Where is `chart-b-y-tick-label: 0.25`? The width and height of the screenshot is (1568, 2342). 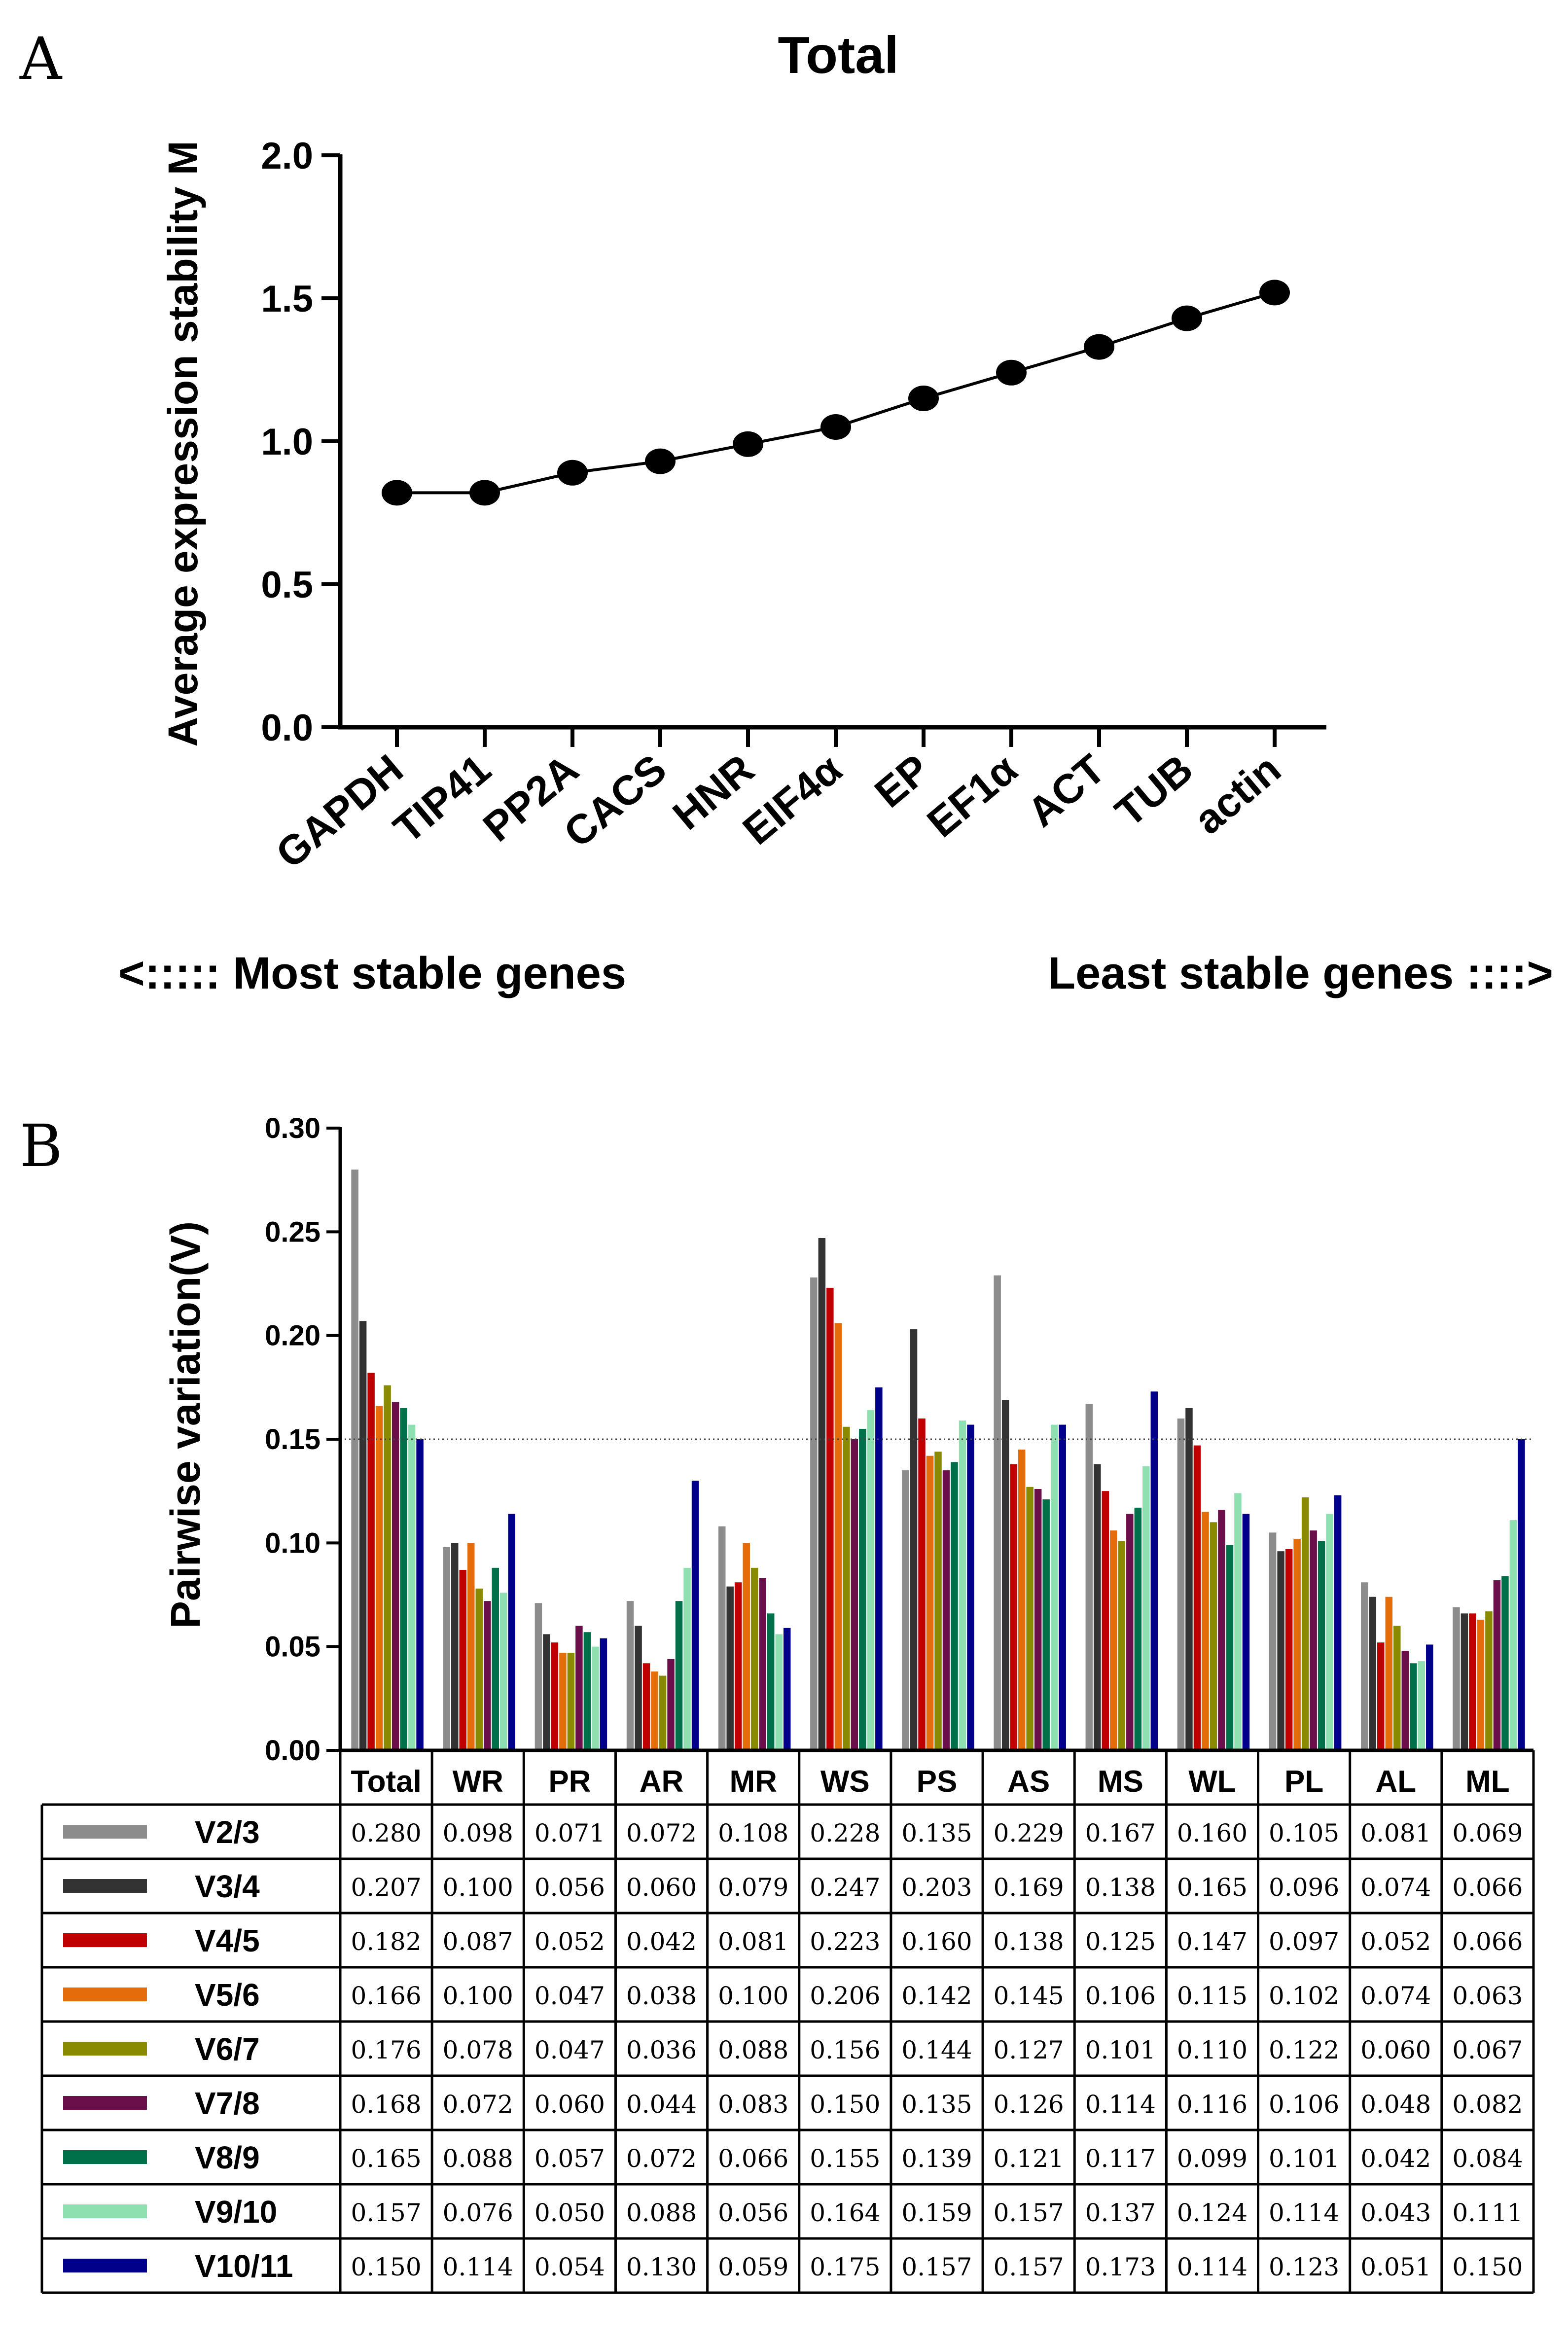 chart-b-y-tick-label: 0.25 is located at coordinates (293, 1232).